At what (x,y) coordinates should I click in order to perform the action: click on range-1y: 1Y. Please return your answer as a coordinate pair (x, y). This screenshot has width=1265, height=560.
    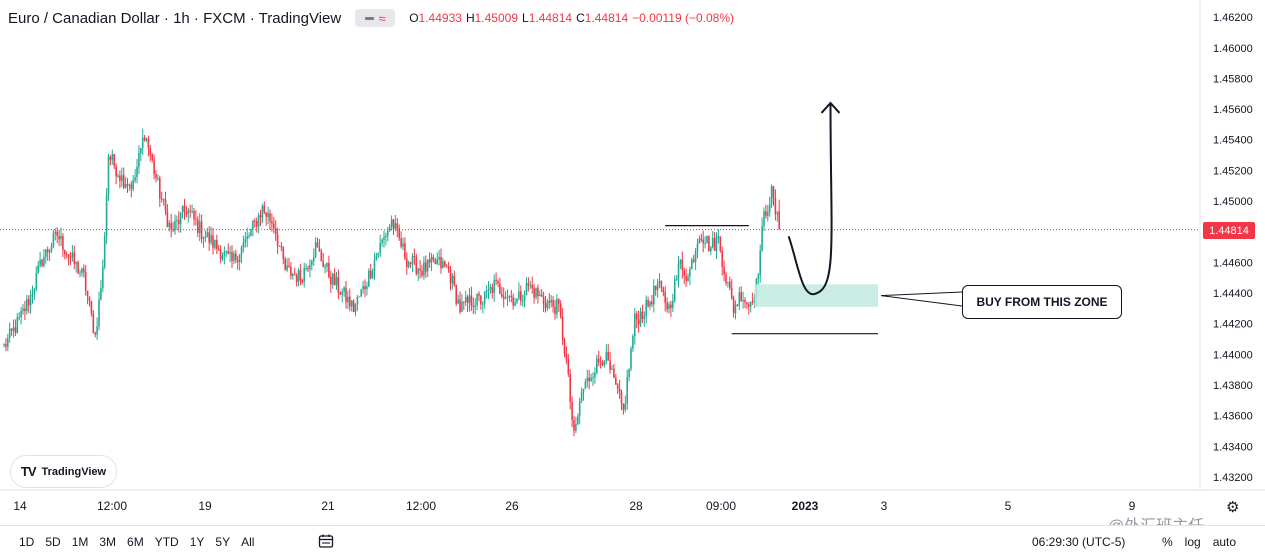
    Looking at the image, I should click on (197, 542).